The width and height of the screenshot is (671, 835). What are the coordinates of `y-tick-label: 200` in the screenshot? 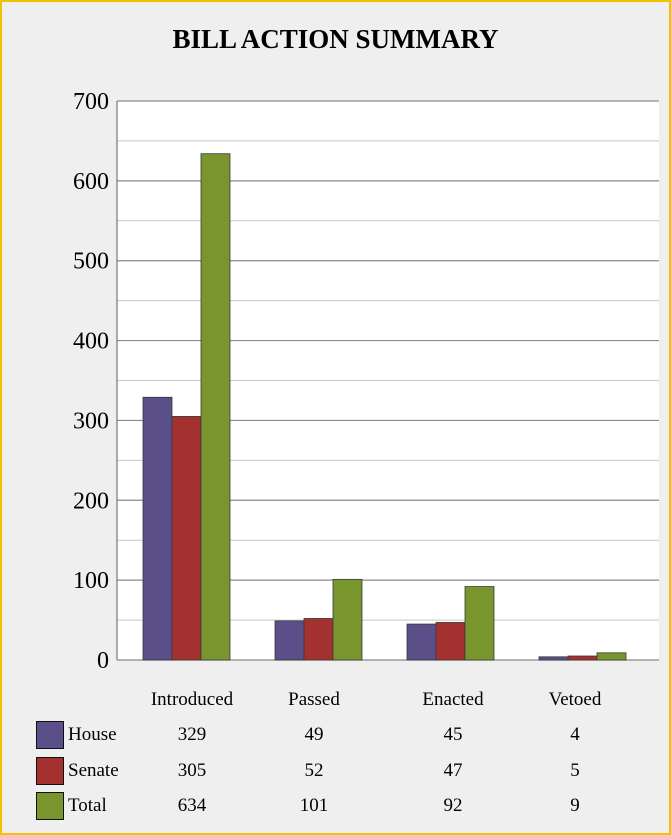 It's located at (91, 501).